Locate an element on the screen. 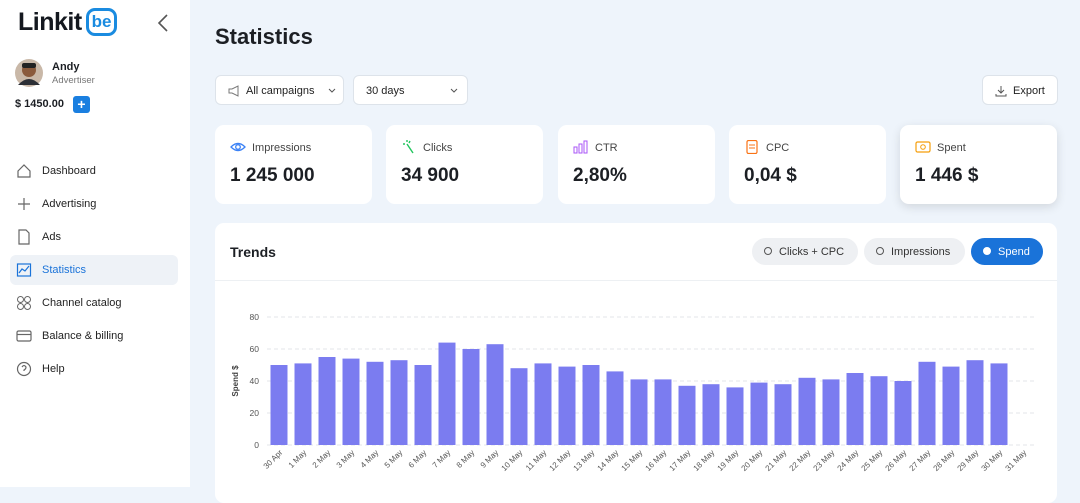 The image size is (1080, 503). kpi-value: 1 446 $ is located at coordinates (947, 175).